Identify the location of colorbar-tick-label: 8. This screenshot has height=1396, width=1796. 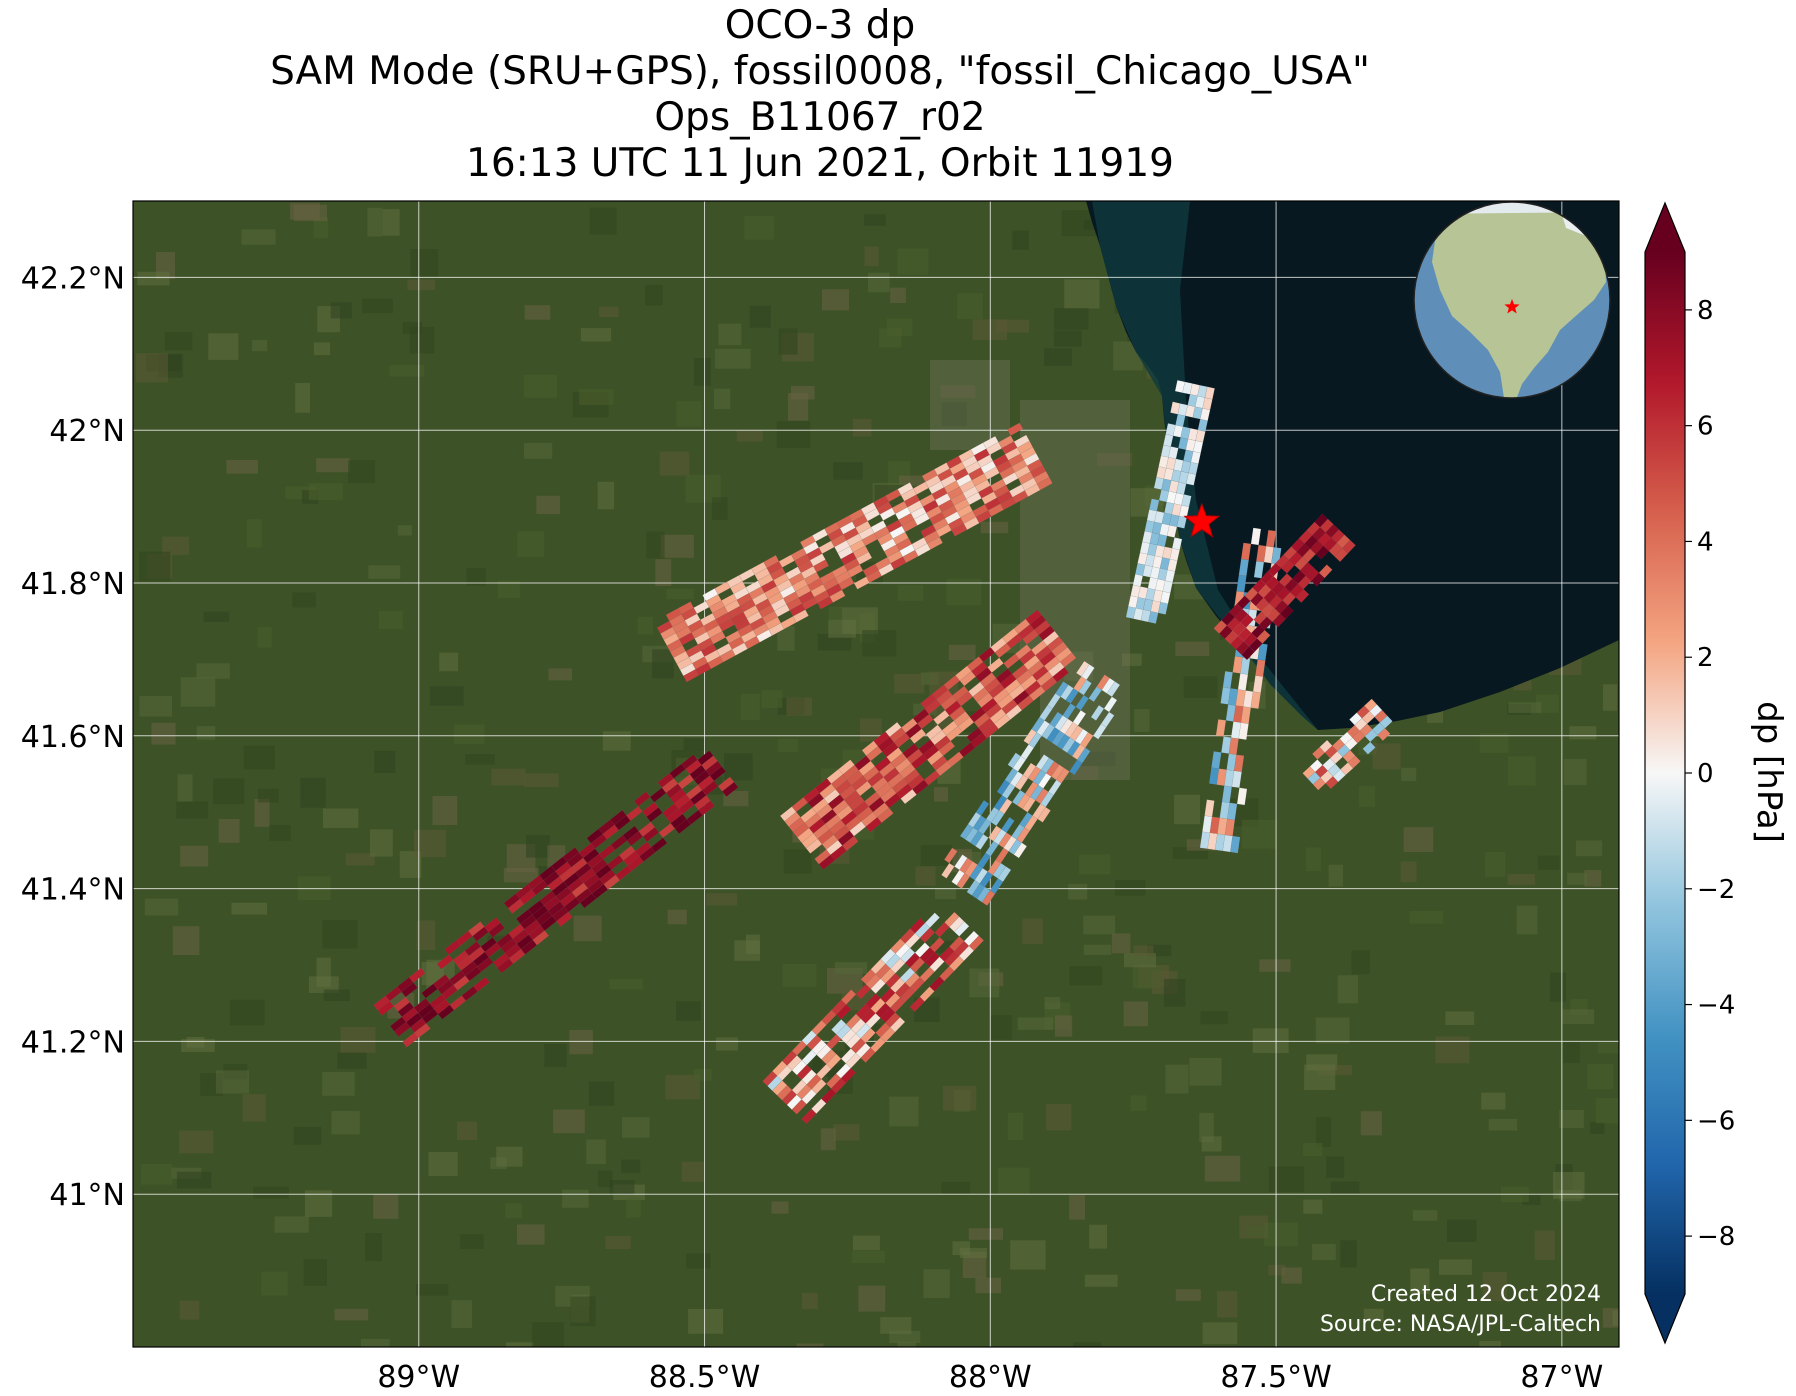
(1705, 311).